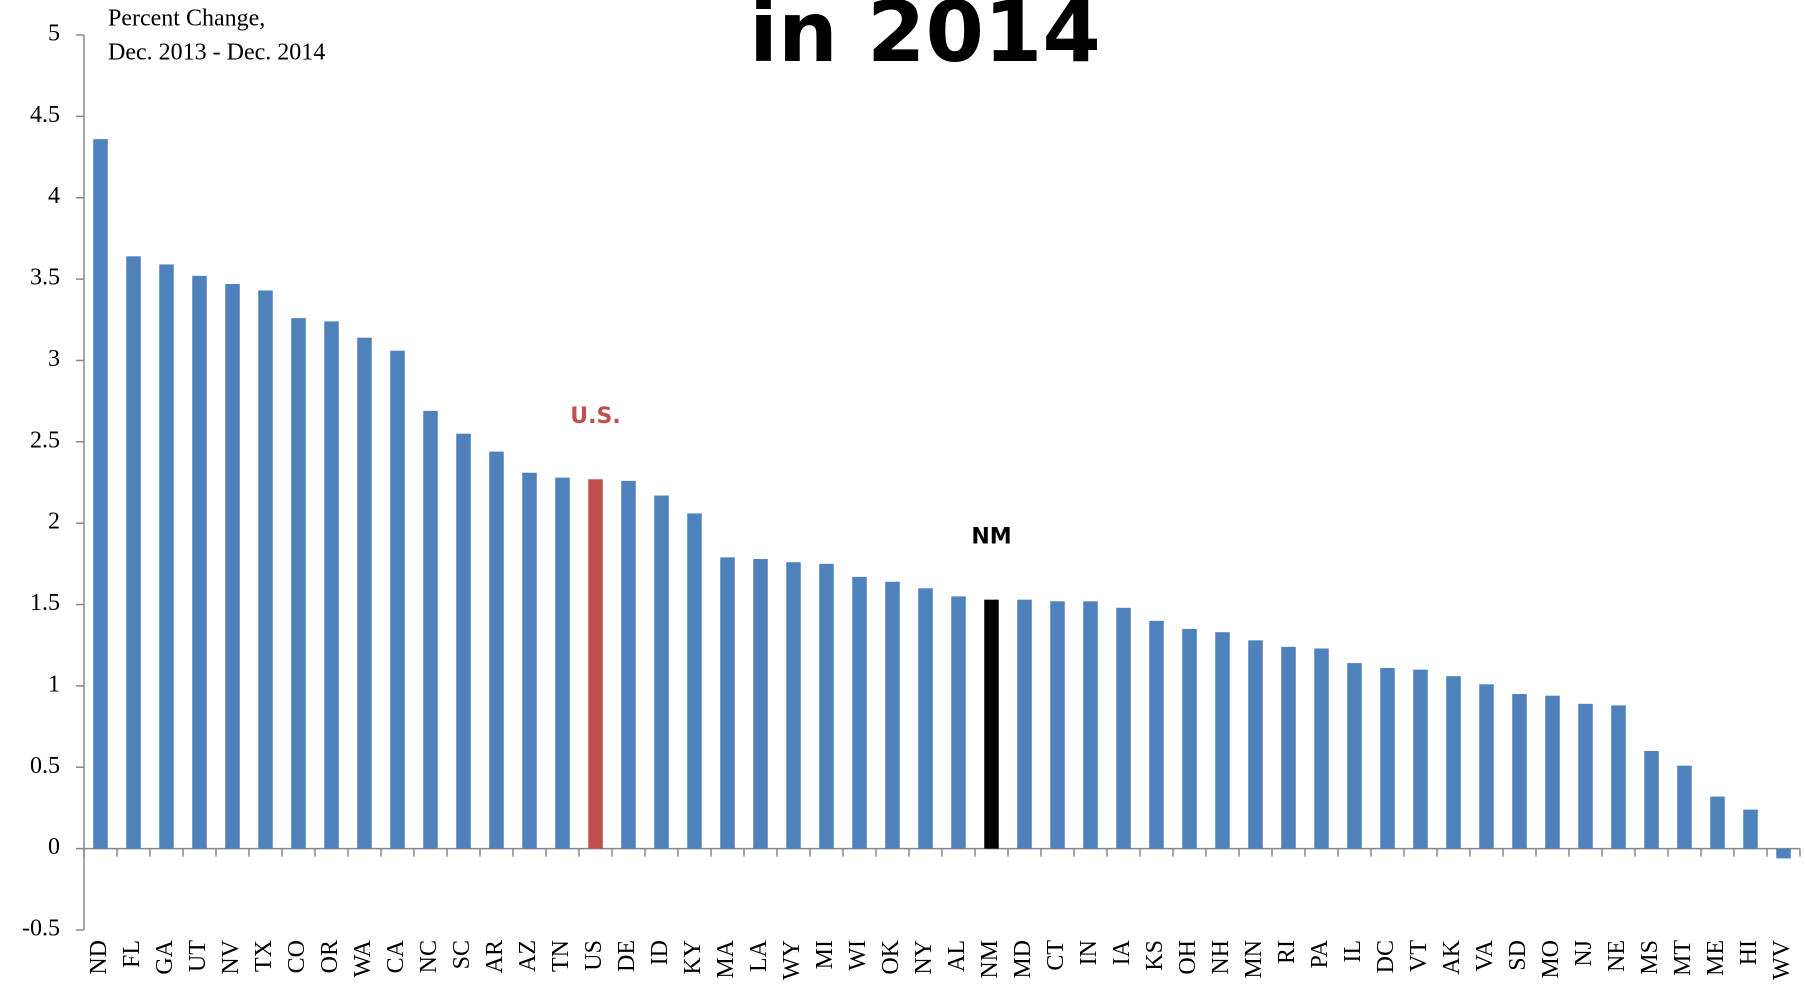  What do you see at coordinates (1353, 951) in the screenshot?
I see `x-tick-label: IL` at bounding box center [1353, 951].